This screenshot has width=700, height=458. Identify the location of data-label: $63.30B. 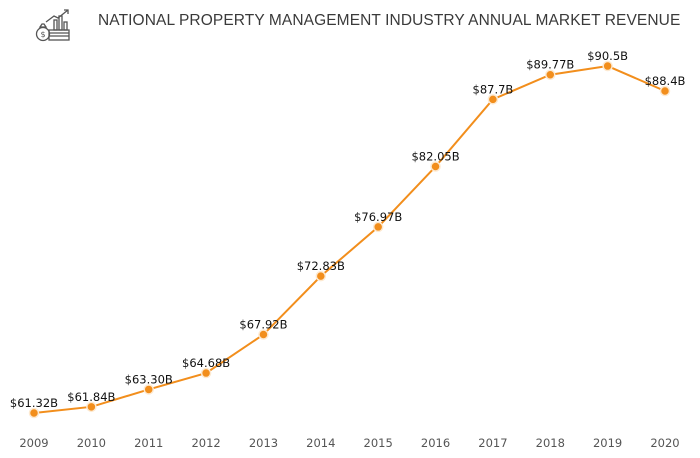
(149, 379).